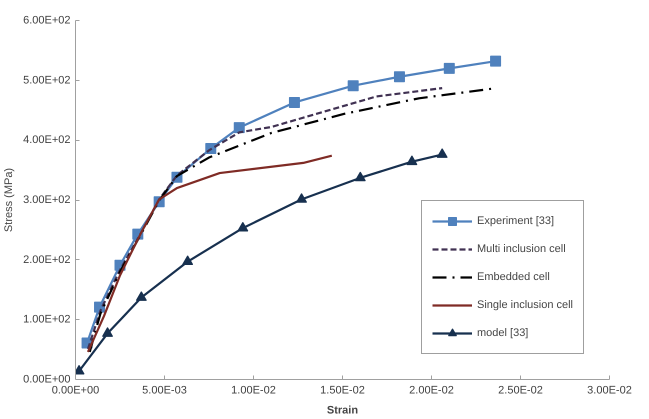 The width and height of the screenshot is (649, 419). I want to click on legend-label: Single inclusion cell, so click(525, 305).